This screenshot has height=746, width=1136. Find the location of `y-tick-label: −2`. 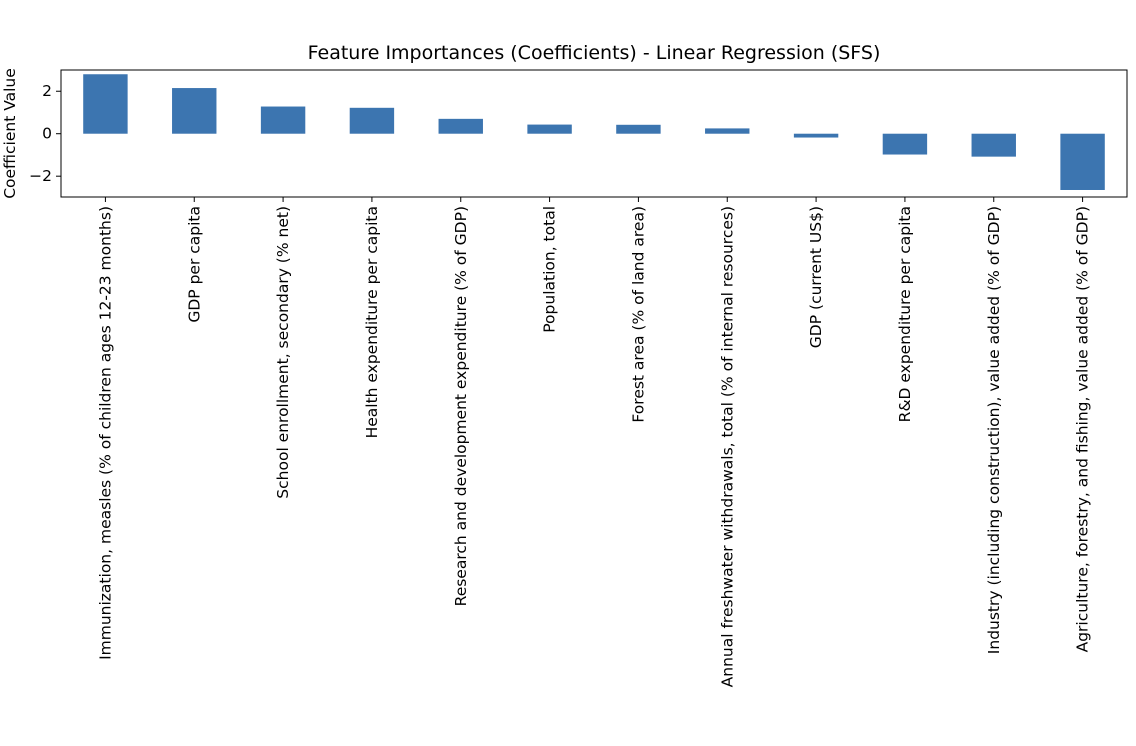

y-tick-label: −2 is located at coordinates (40, 176).